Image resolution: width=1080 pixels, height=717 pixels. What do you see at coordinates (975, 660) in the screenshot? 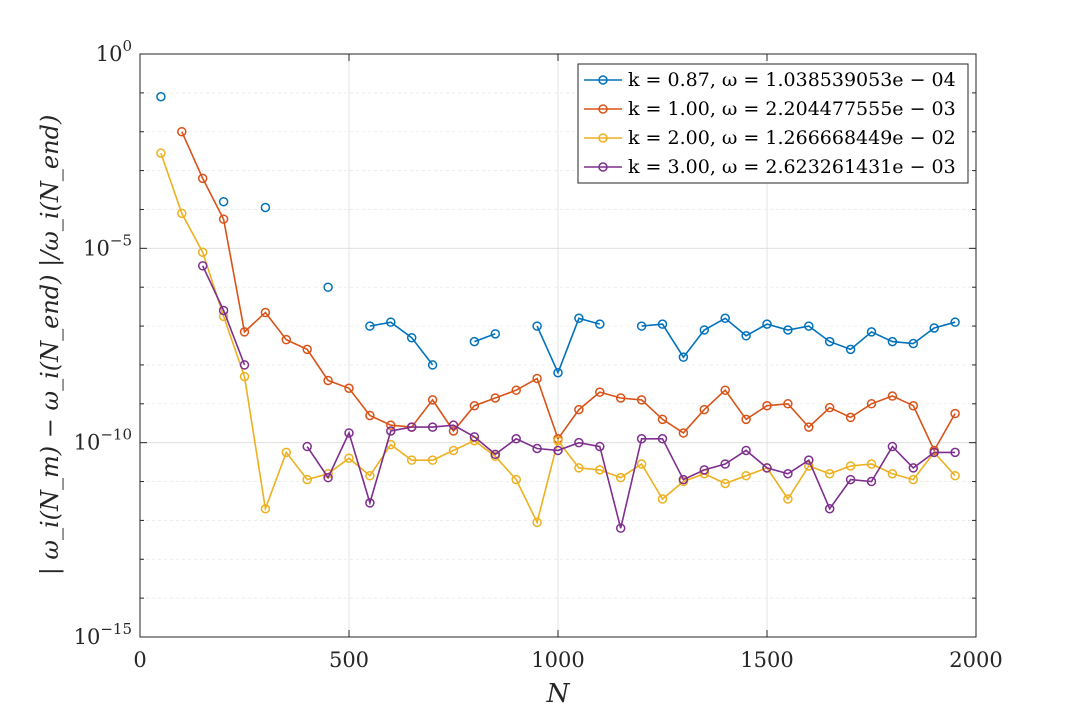
I see `x-tick-label: 2000` at bounding box center [975, 660].